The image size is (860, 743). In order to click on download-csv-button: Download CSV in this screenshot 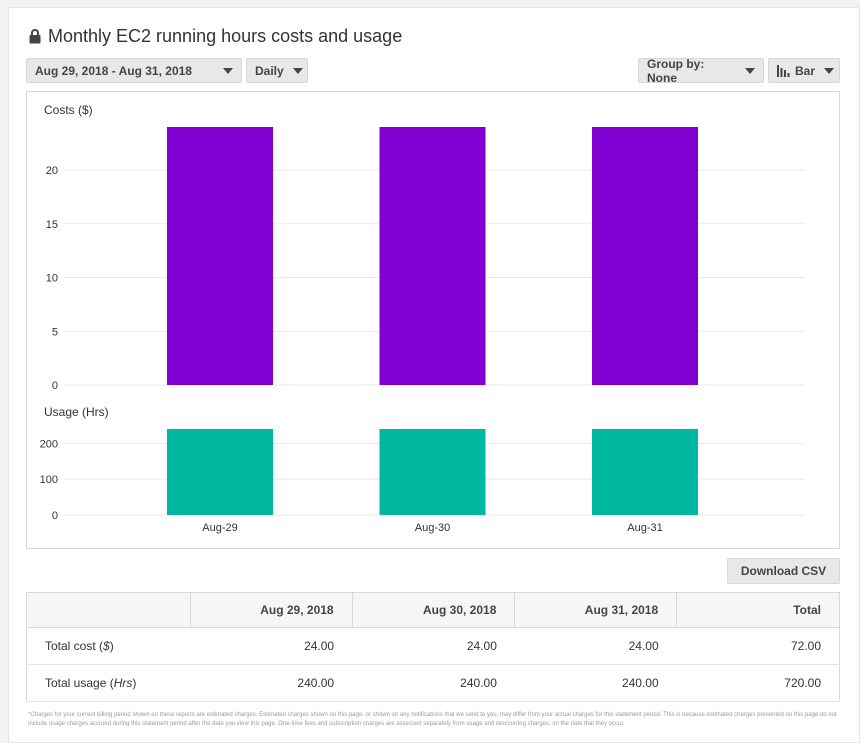, I will do `click(783, 571)`.